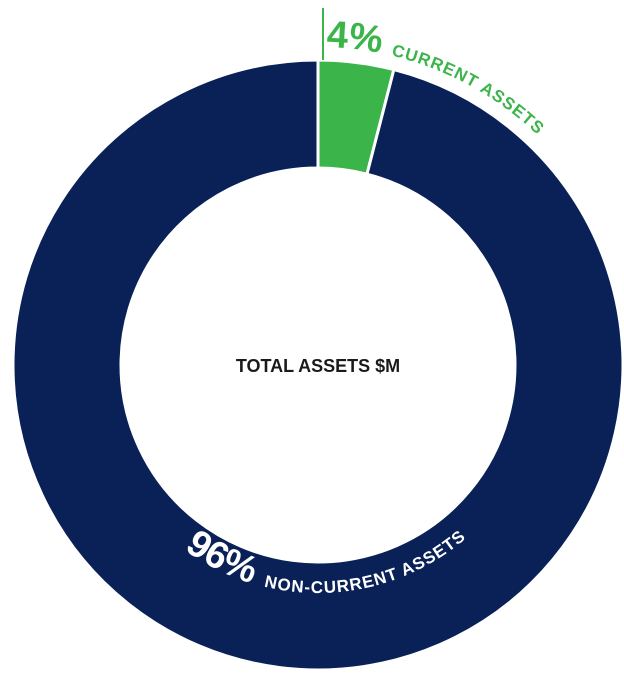  What do you see at coordinates (356, 38) in the screenshot?
I see `value-label: 4%` at bounding box center [356, 38].